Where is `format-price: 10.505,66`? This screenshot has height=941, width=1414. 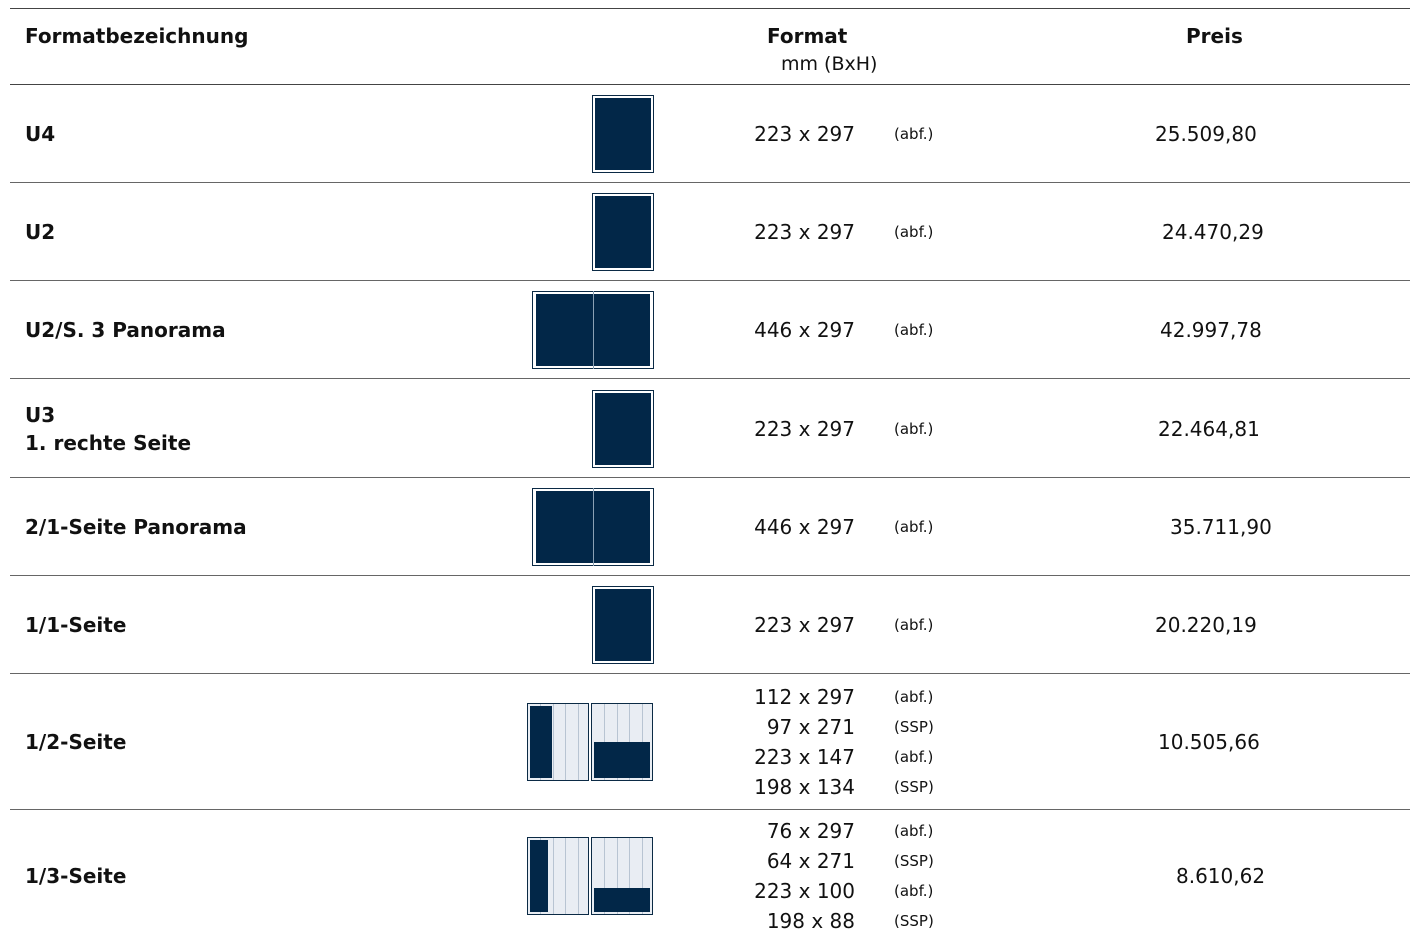
format-price: 10.505,66 is located at coordinates (1209, 742).